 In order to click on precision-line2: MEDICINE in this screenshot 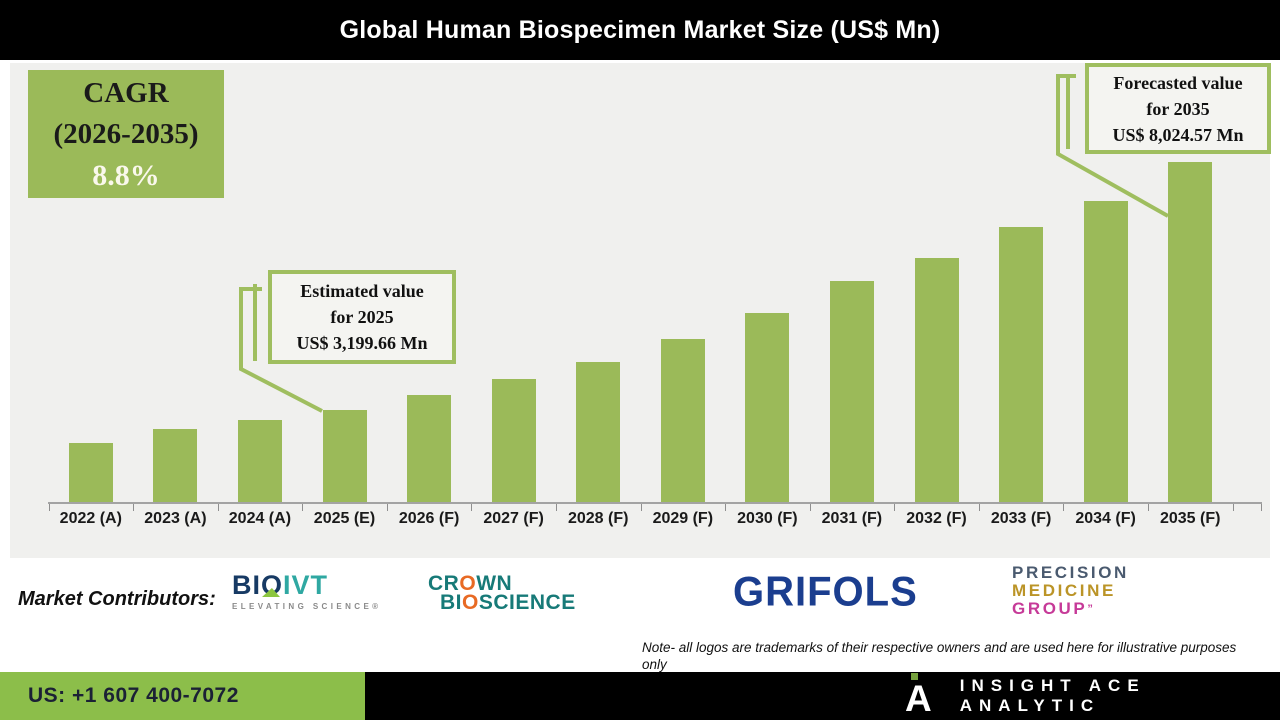, I will do `click(1064, 590)`.